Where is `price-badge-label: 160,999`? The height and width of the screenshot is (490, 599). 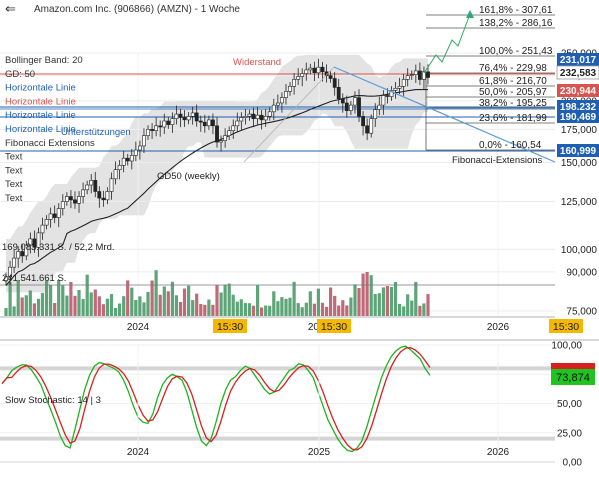 price-badge-label: 160,999 is located at coordinates (578, 151).